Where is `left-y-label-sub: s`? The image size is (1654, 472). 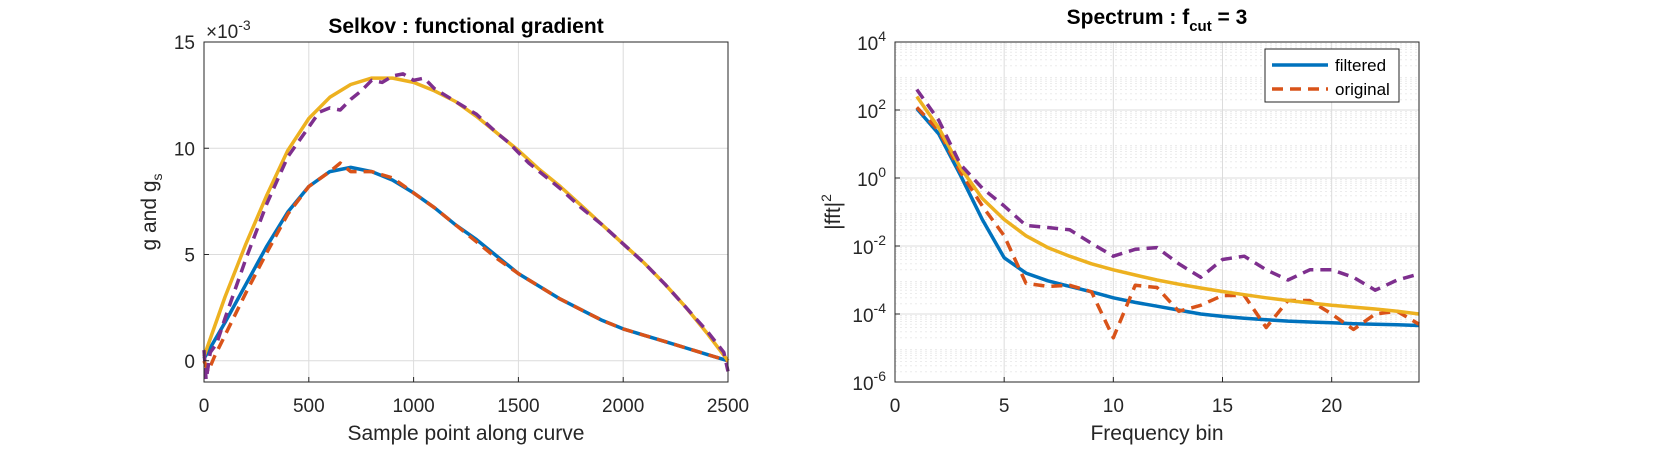 left-y-label-sub: s is located at coordinates (157, 176).